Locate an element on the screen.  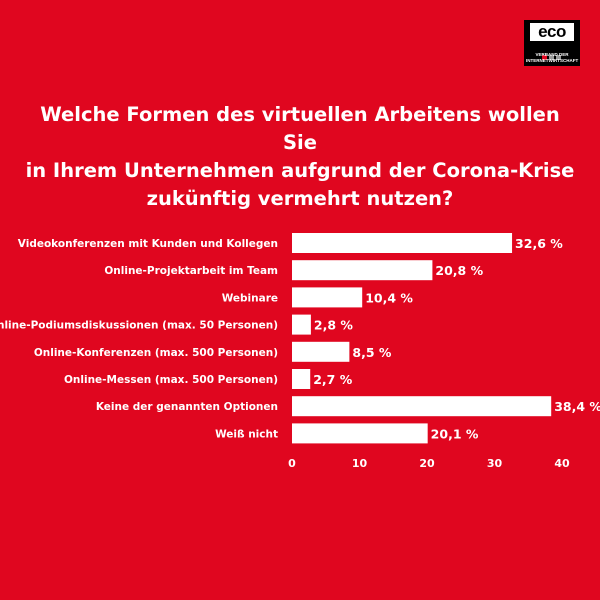
x-tick-label: 40 is located at coordinates (562, 463).